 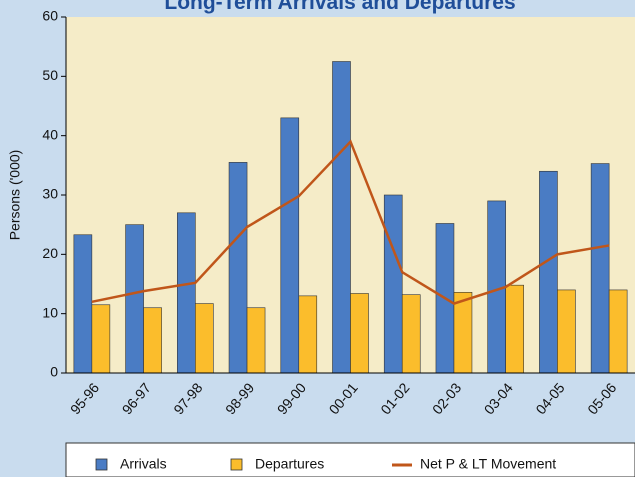 What do you see at coordinates (488, 464) in the screenshot?
I see `legend-label: Net P & LT Movement` at bounding box center [488, 464].